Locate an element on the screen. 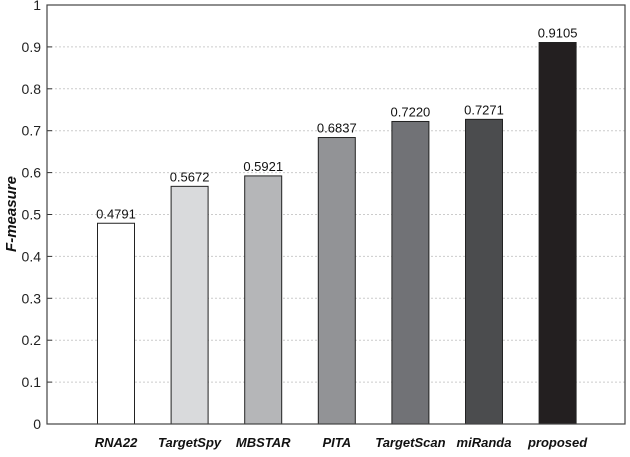 The height and width of the screenshot is (457, 630). data-label: 0.5672 is located at coordinates (190, 176).